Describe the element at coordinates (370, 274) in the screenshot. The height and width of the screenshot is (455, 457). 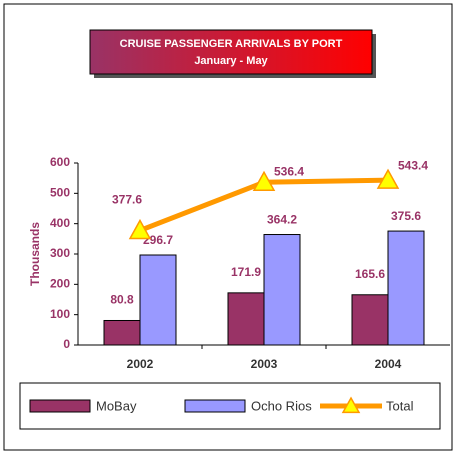
I see `value-label: 165.6` at that location.